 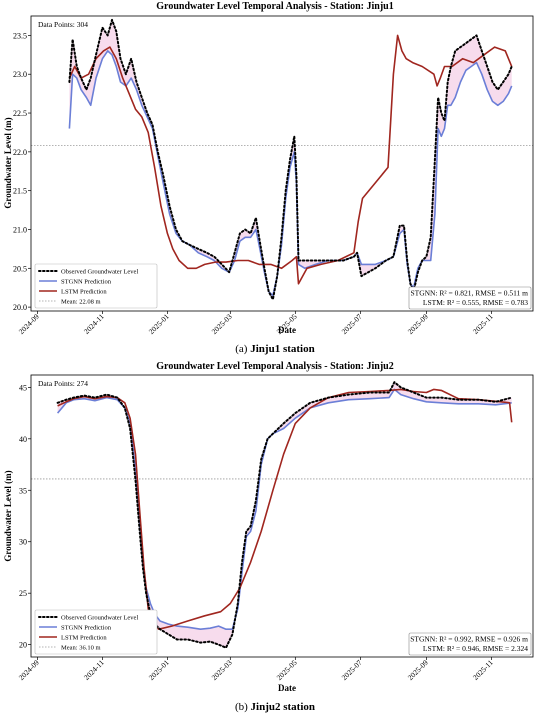 What do you see at coordinates (280, 349) in the screenshot?
I see `caption-text: Jinju1 station` at bounding box center [280, 349].